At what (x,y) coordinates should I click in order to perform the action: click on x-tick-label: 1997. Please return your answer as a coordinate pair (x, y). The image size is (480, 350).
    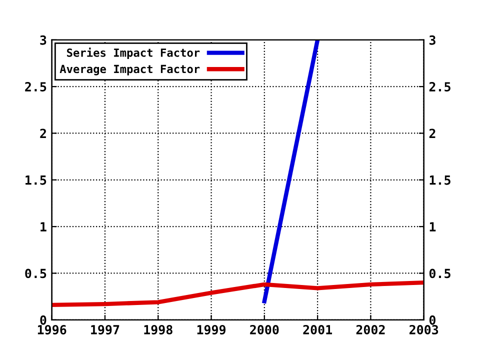
    Looking at the image, I should click on (105, 329).